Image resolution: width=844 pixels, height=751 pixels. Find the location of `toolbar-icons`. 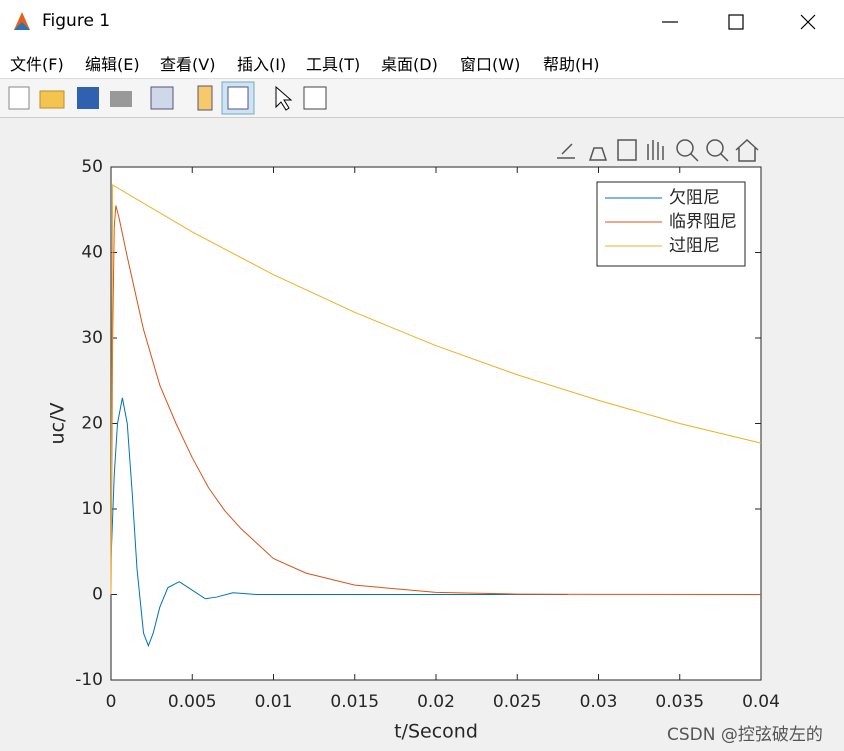

toolbar-icons is located at coordinates (167, 98).